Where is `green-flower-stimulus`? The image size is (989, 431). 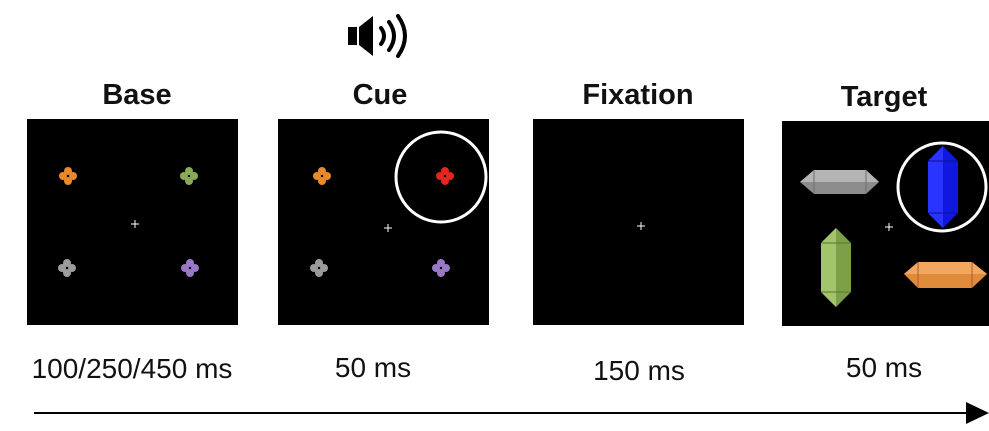 green-flower-stimulus is located at coordinates (189, 176).